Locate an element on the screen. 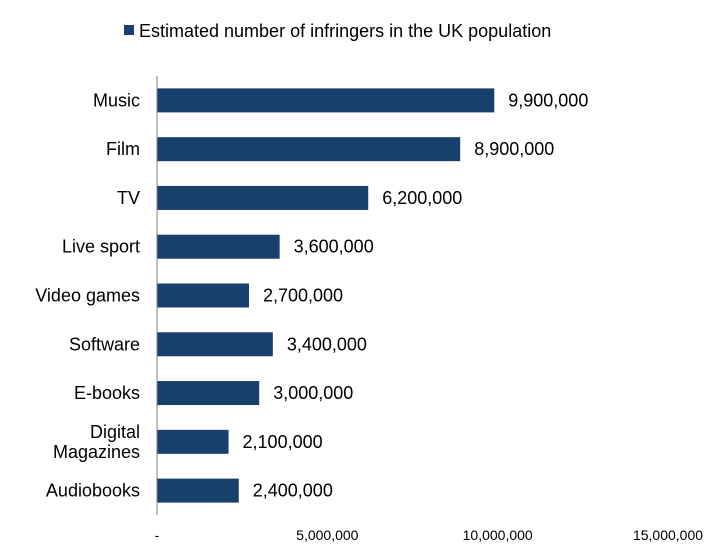 The image size is (721, 547). legend-swatch is located at coordinates (129, 30).